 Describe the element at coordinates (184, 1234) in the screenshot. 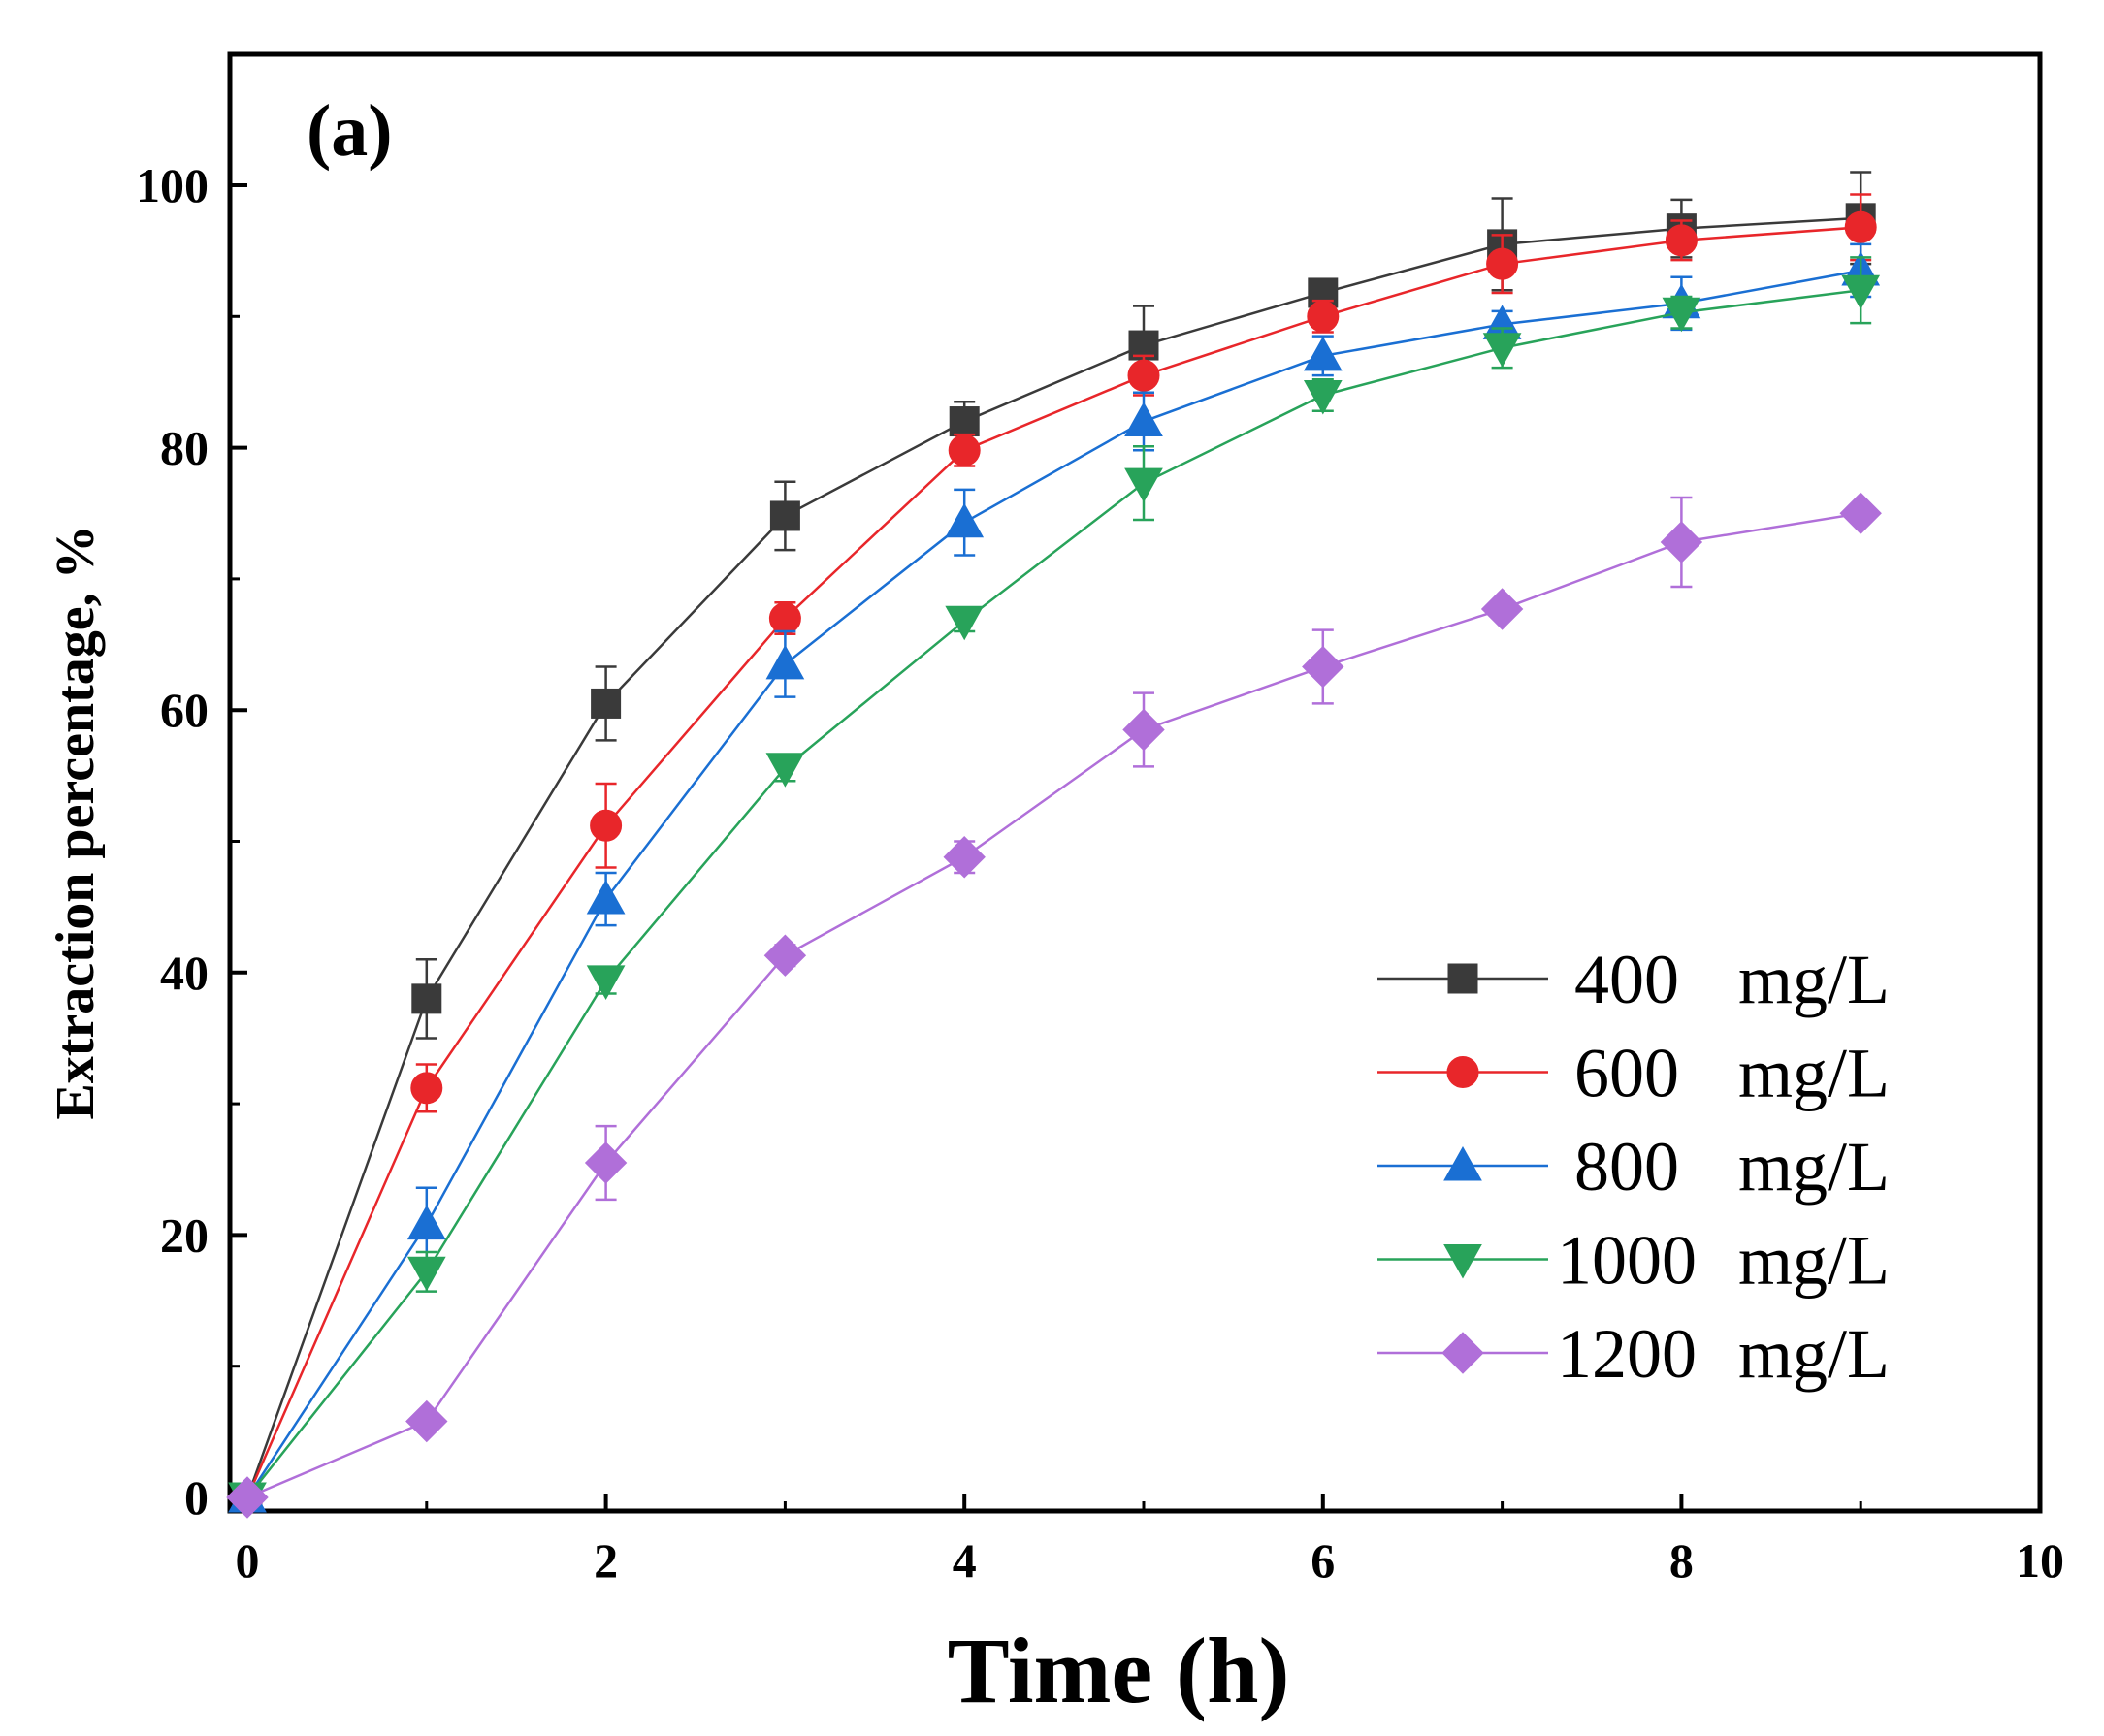

I see `y-tick-label: 20` at that location.